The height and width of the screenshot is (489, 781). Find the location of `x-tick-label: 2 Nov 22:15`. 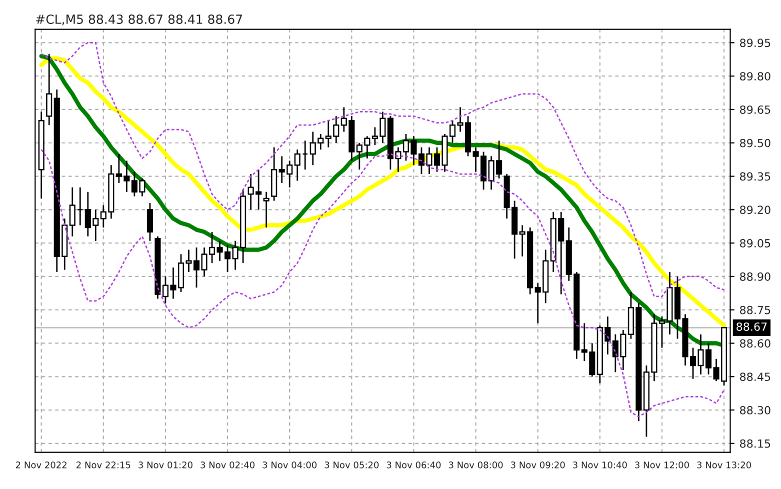

x-tick-label: 2 Nov 22:15 is located at coordinates (103, 465).